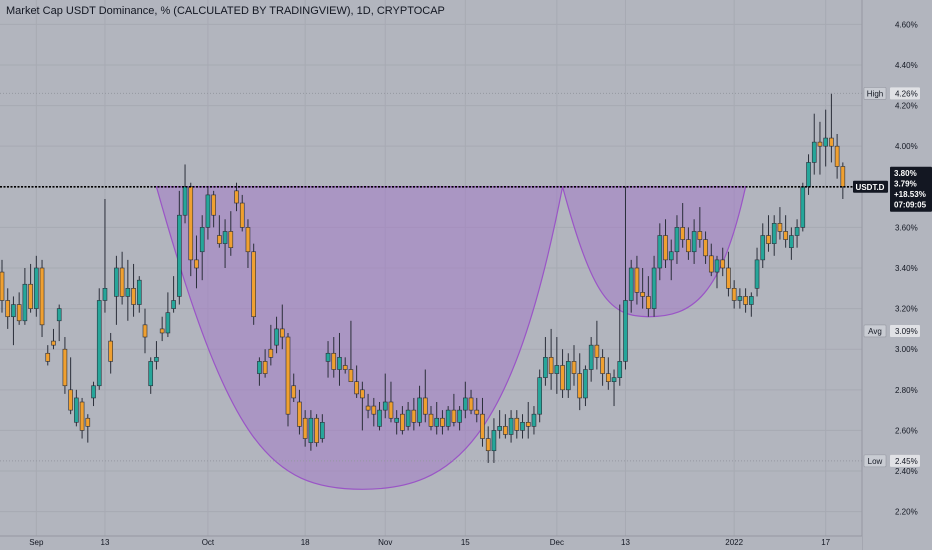 The width and height of the screenshot is (932, 550). I want to click on low-value-box, so click(905, 460).